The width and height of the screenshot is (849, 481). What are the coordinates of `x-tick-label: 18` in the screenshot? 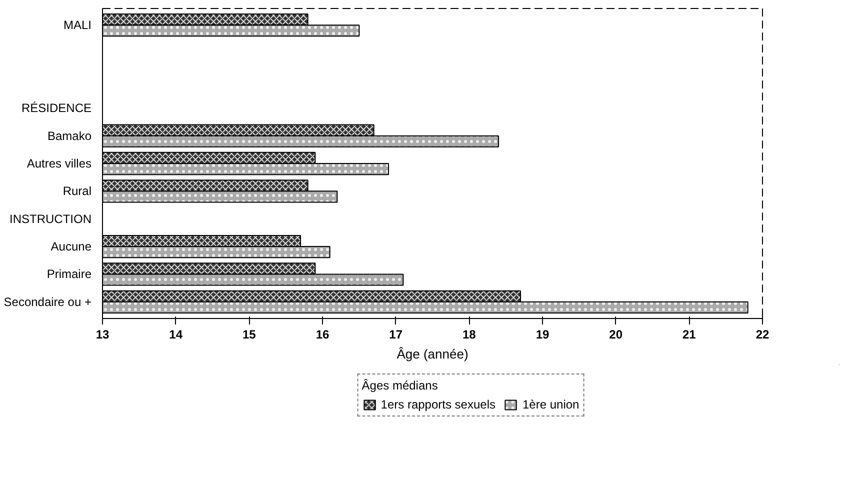 It's located at (469, 335).